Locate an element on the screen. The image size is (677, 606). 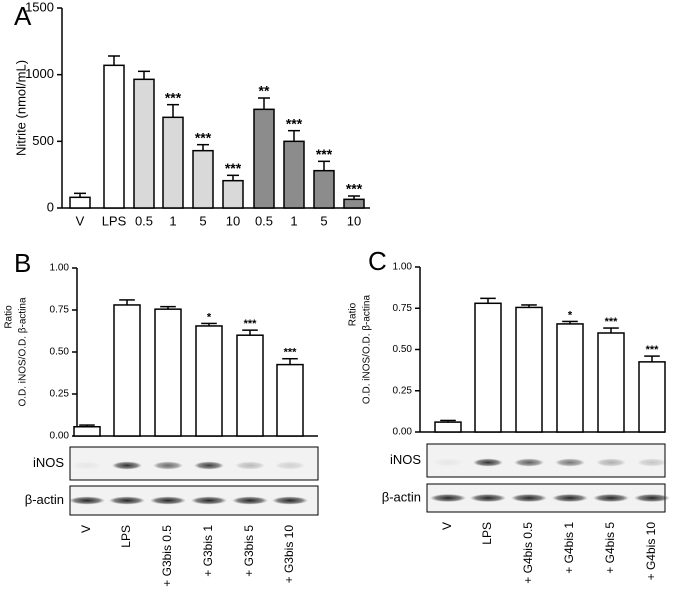
x-tick-label: + G4bis 10 is located at coordinates (651, 551).